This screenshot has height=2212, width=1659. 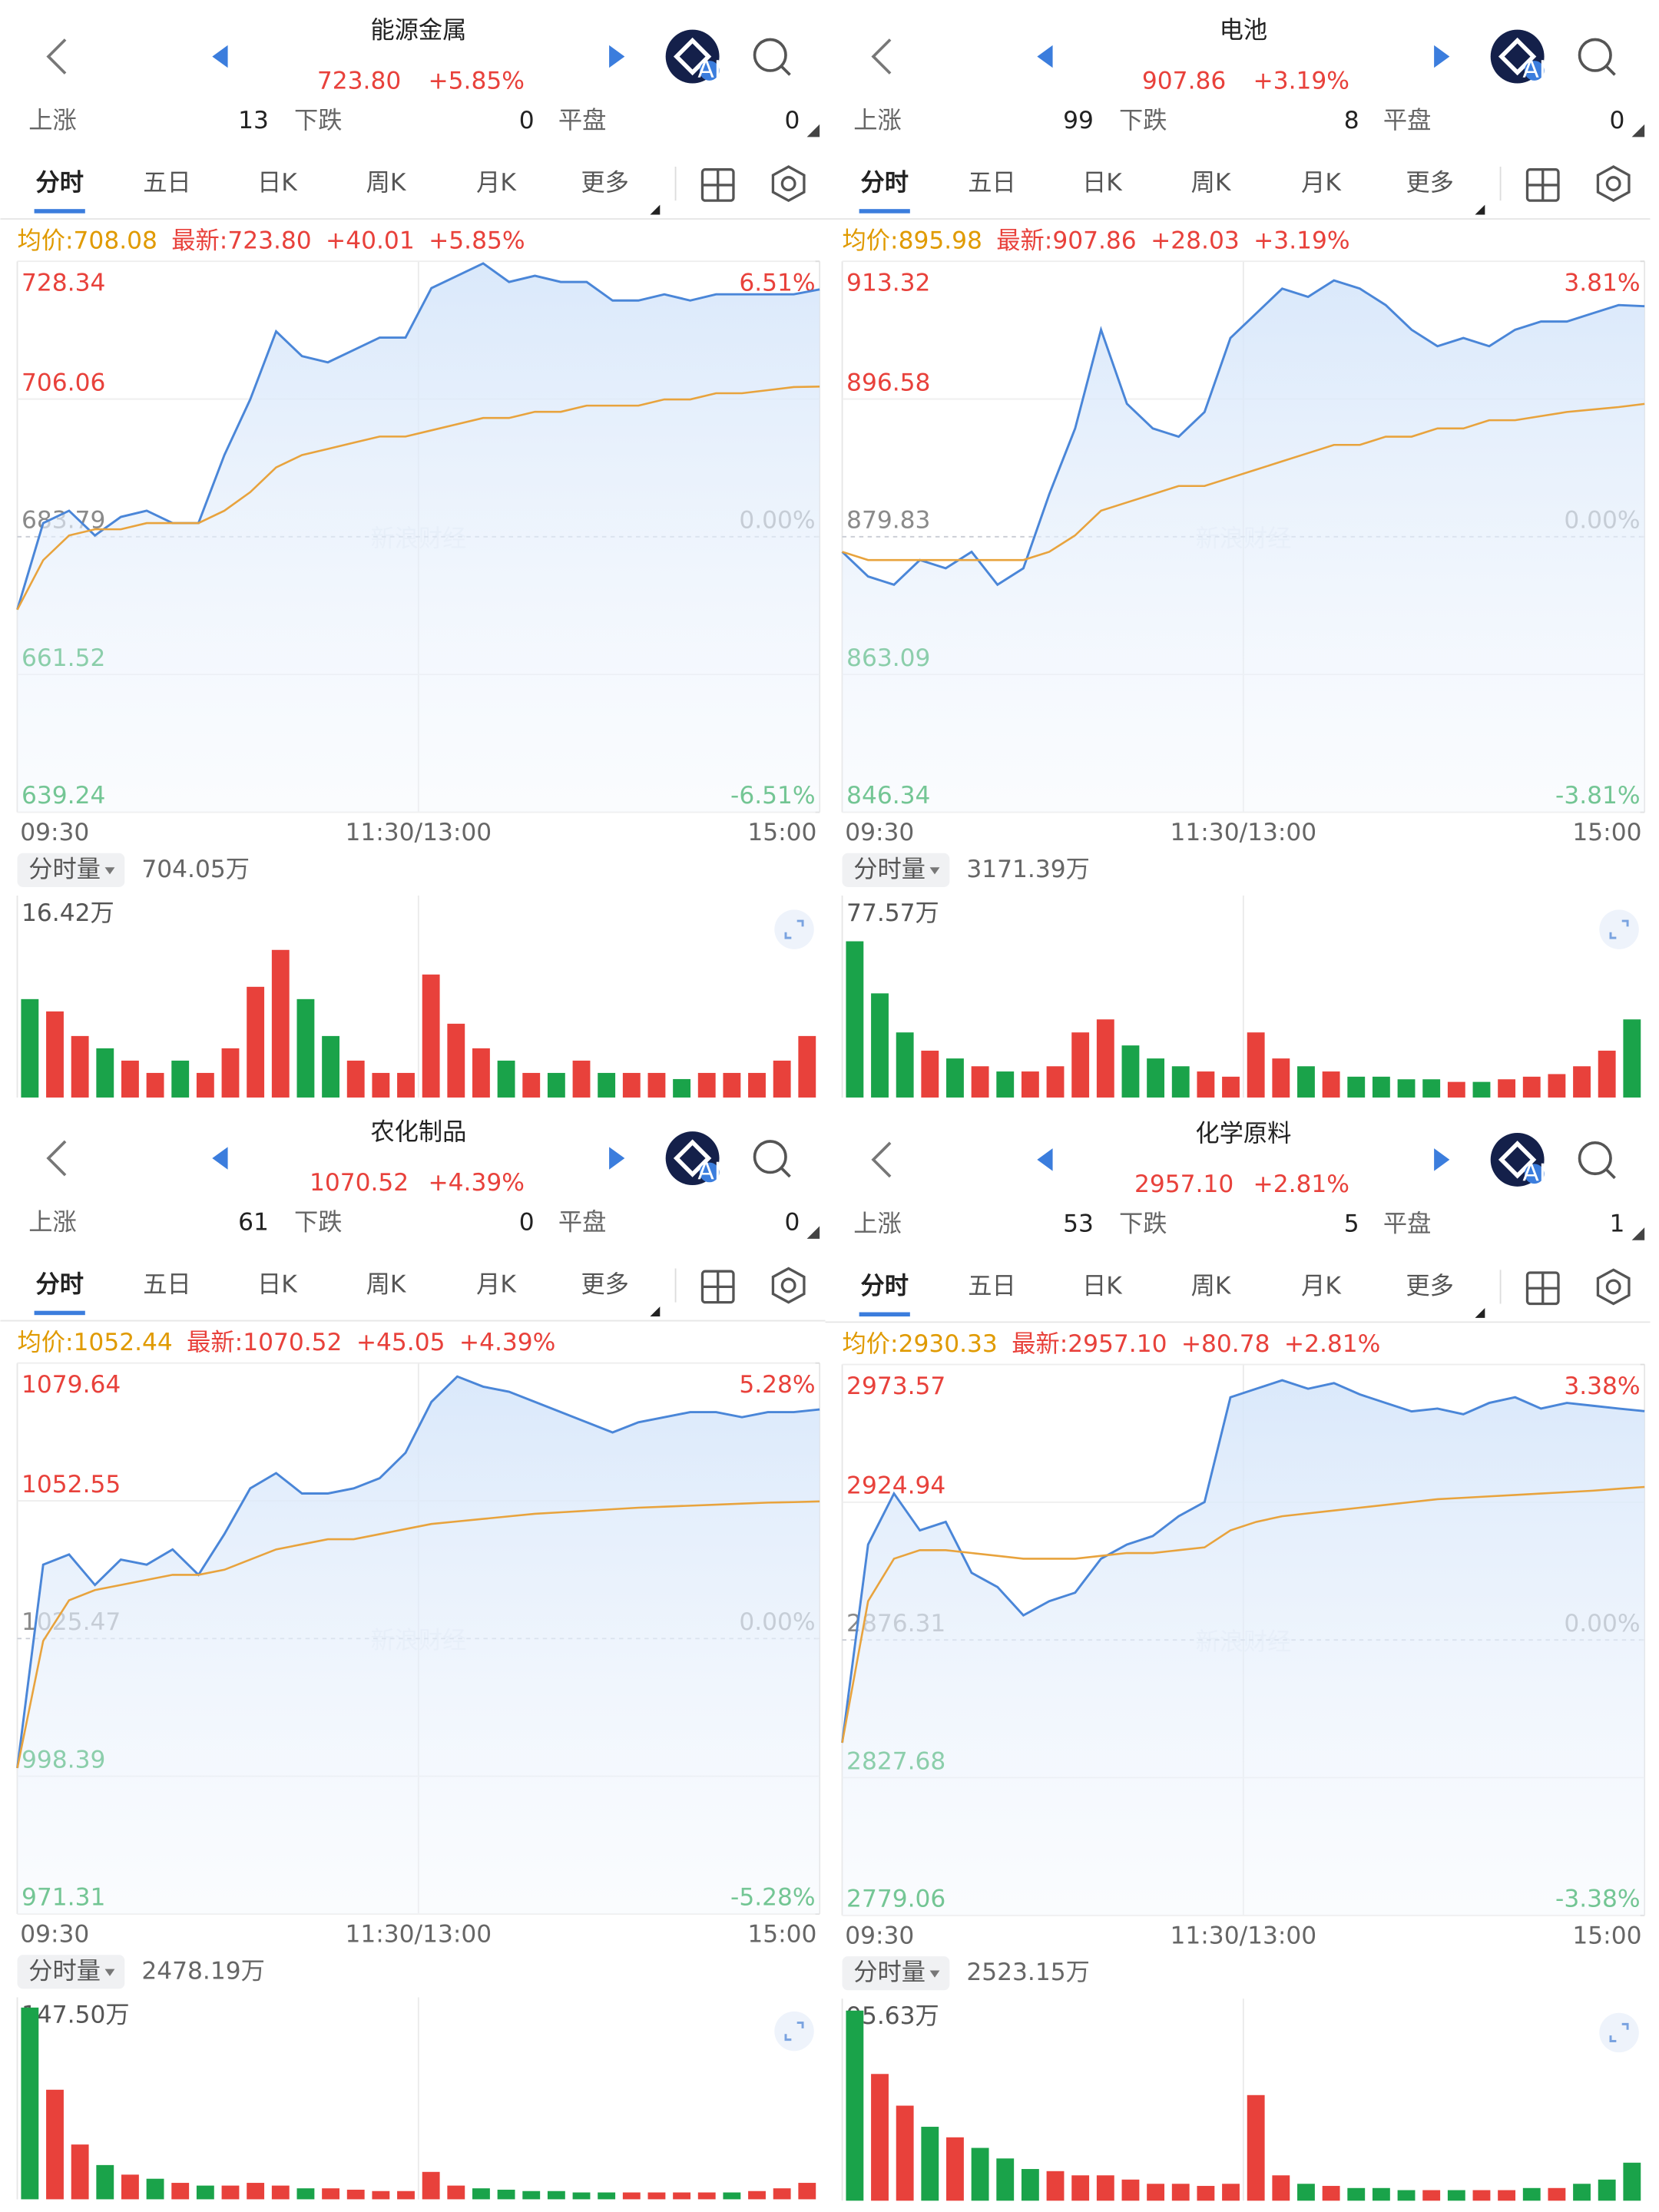 I want to click on volume-tick-label: 16.42万, so click(x=68, y=913).